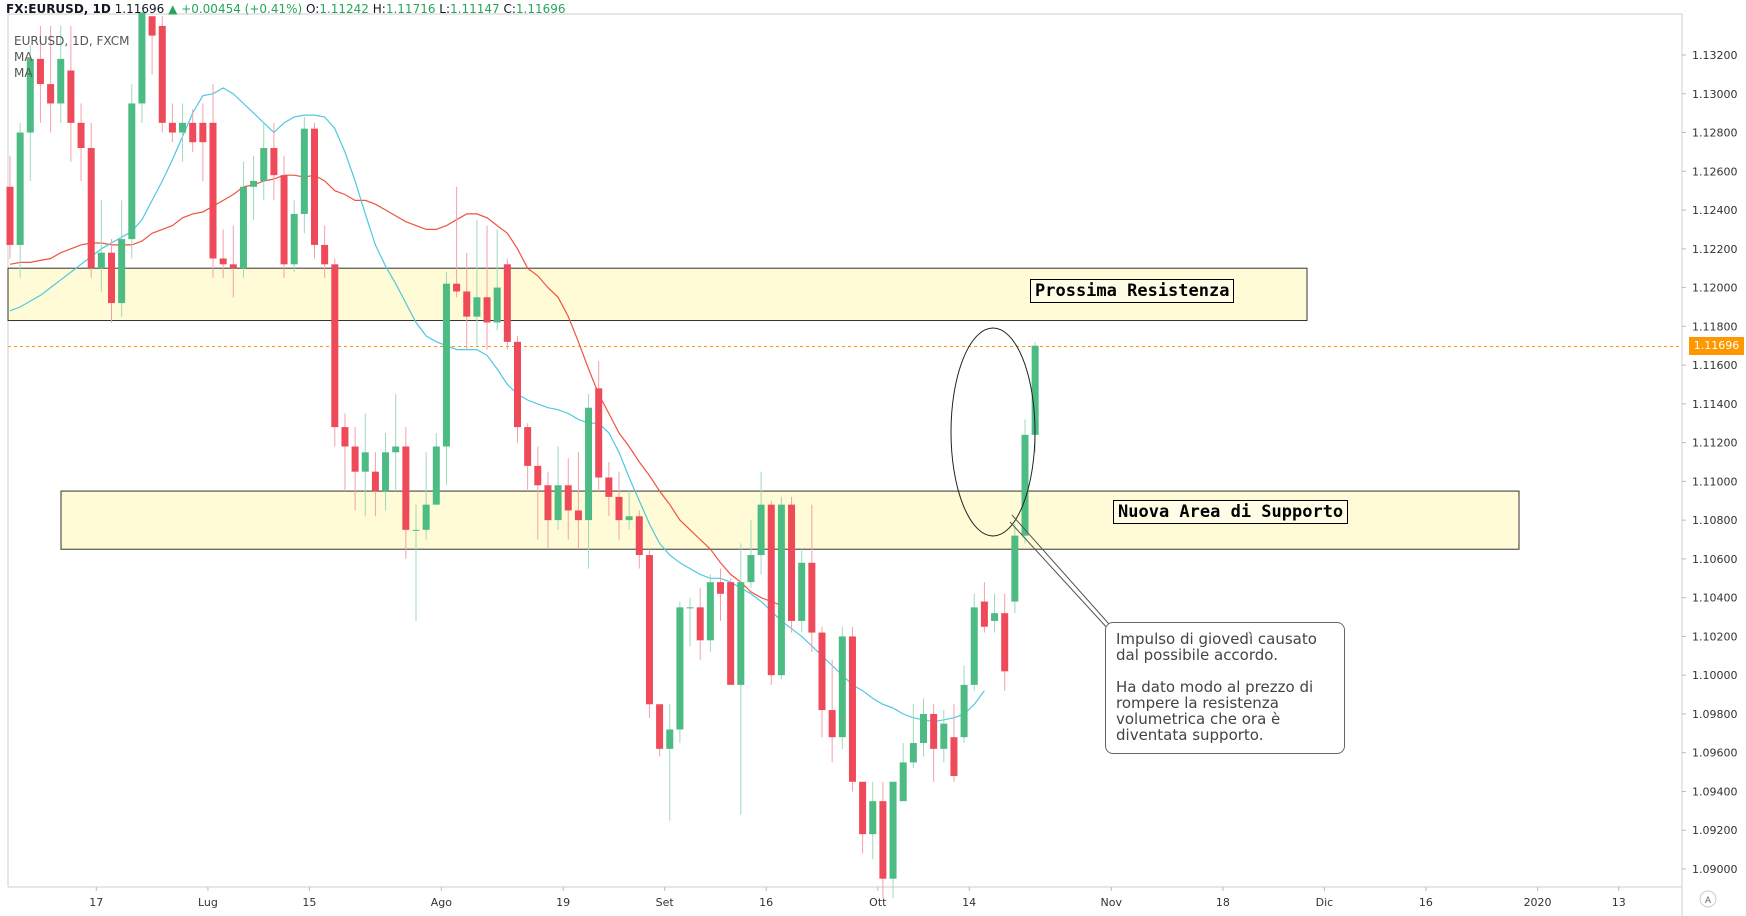 This screenshot has height=916, width=1746. Describe the element at coordinates (540, 9) in the screenshot. I see `close-value: 1.11696` at that location.